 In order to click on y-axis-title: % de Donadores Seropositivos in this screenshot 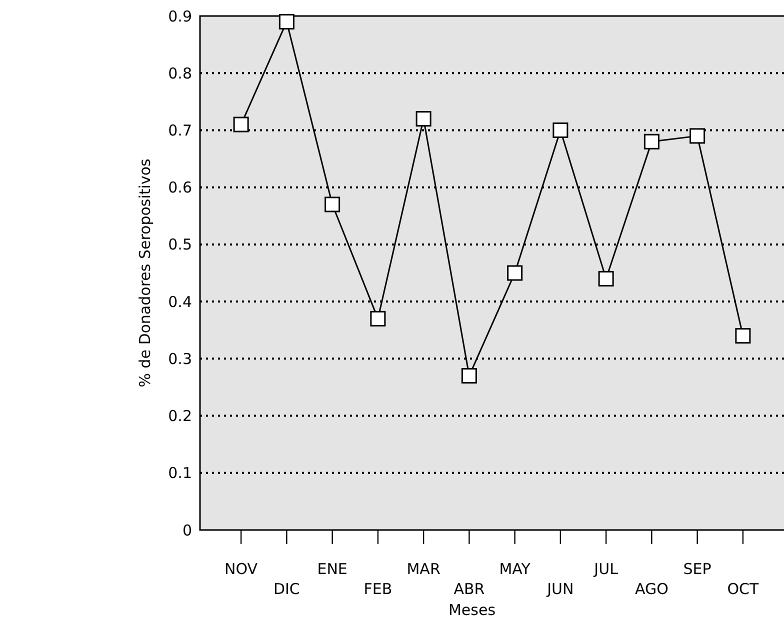, I will do `click(145, 273)`.